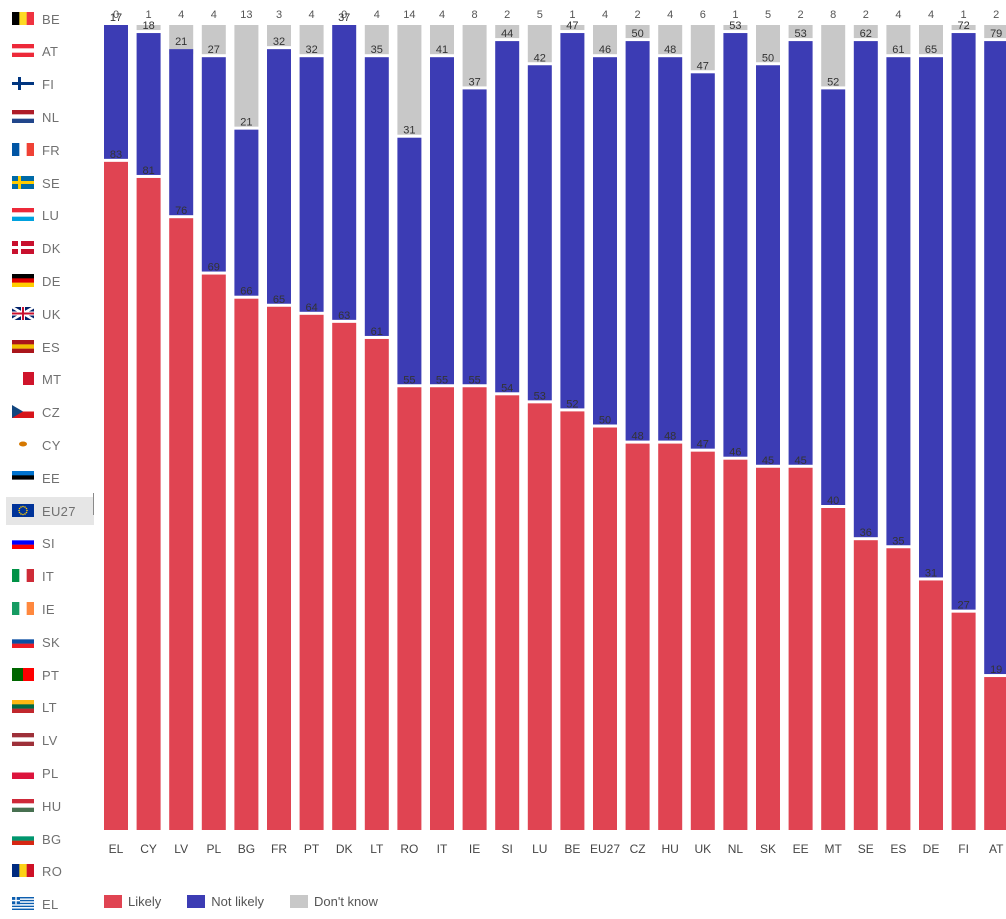 The height and width of the screenshot is (919, 1006). I want to click on legend-item-dont-know: Don't know, so click(334, 901).